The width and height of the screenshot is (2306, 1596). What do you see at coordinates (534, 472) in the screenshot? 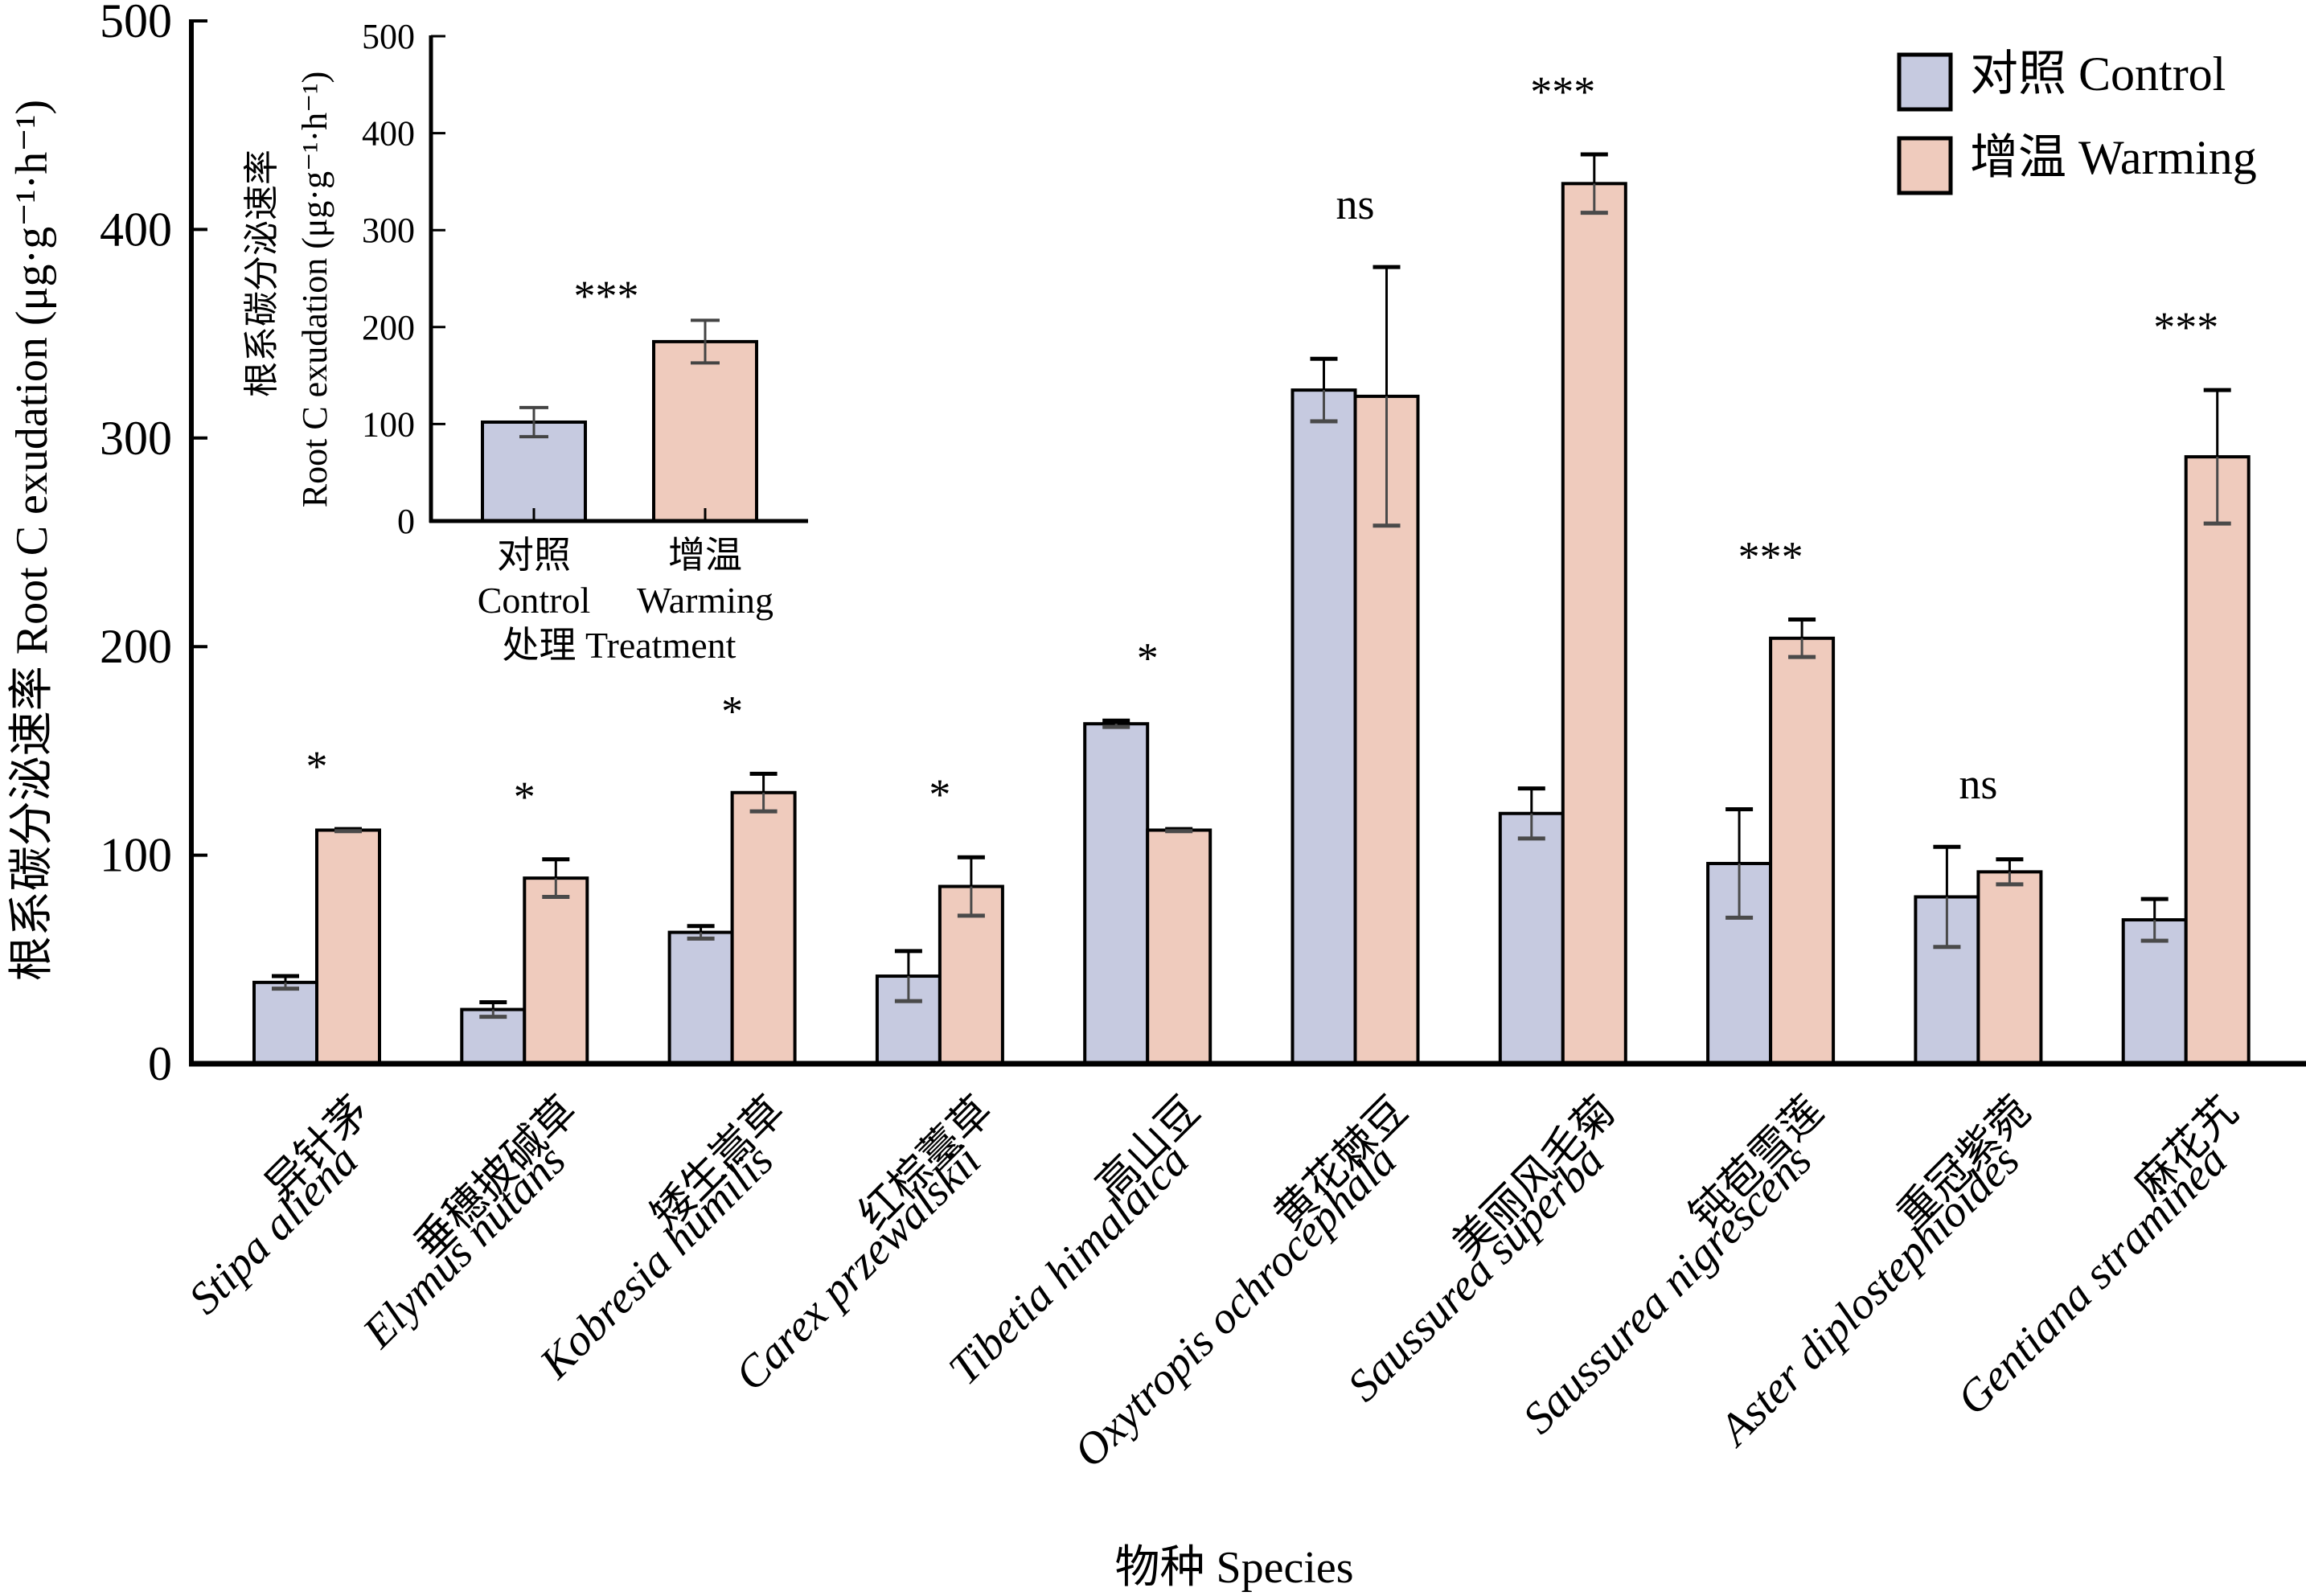
I see `inset-bar-control` at bounding box center [534, 472].